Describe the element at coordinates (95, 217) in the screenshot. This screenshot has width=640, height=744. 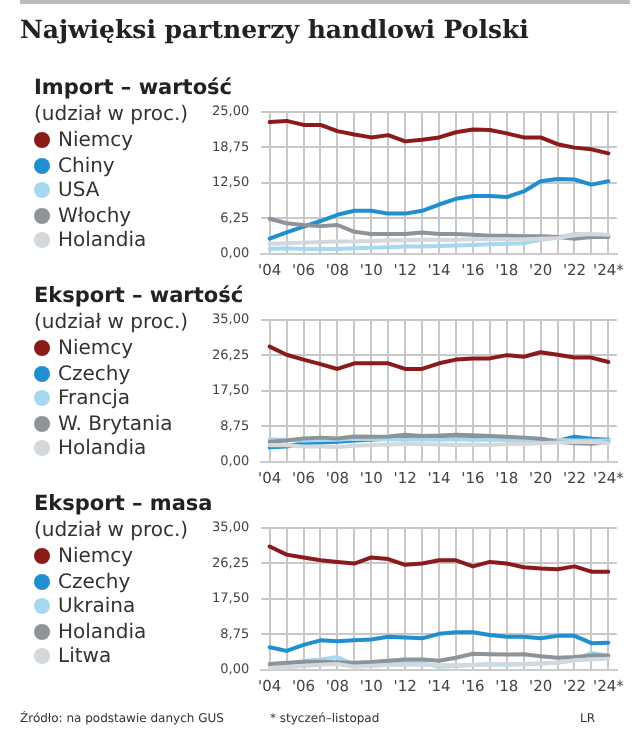
I see `legend-label: Włochy` at that location.